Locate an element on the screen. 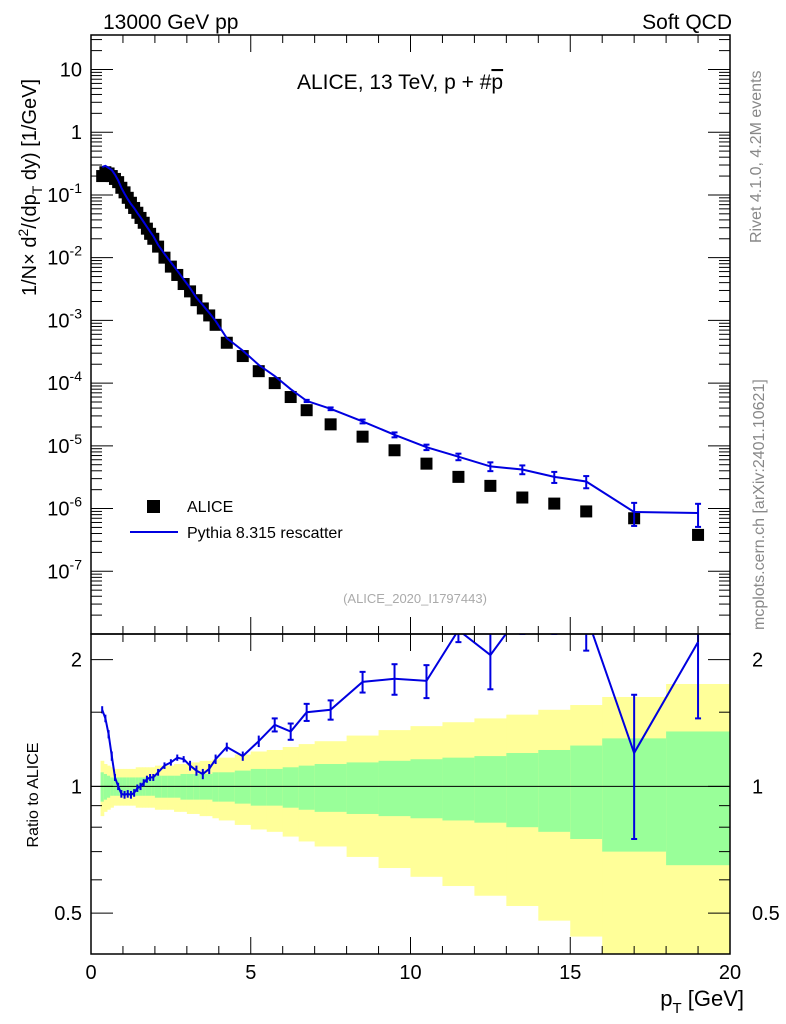  legend-label-pythia: Pythia 8.315 rescatter is located at coordinates (265, 533).